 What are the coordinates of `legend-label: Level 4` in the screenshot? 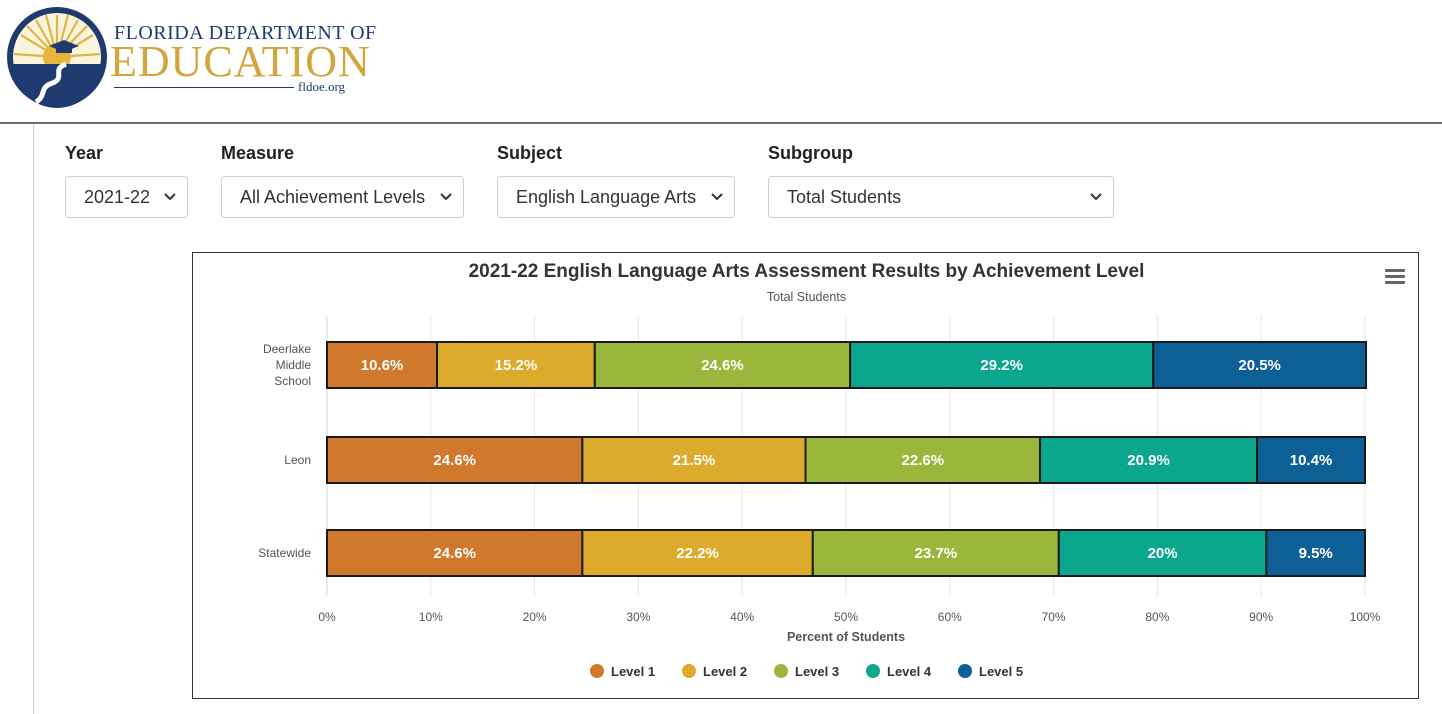 It's located at (909, 671).